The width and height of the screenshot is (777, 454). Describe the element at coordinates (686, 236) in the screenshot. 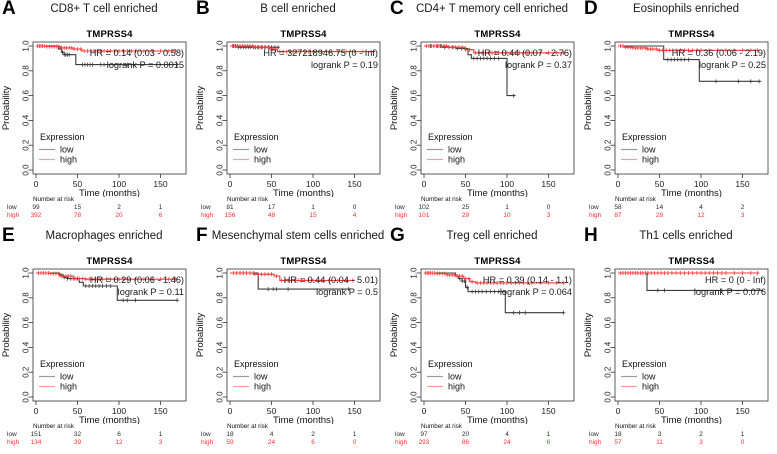

I see `panel-title-text: Th1 cells enriched` at that location.